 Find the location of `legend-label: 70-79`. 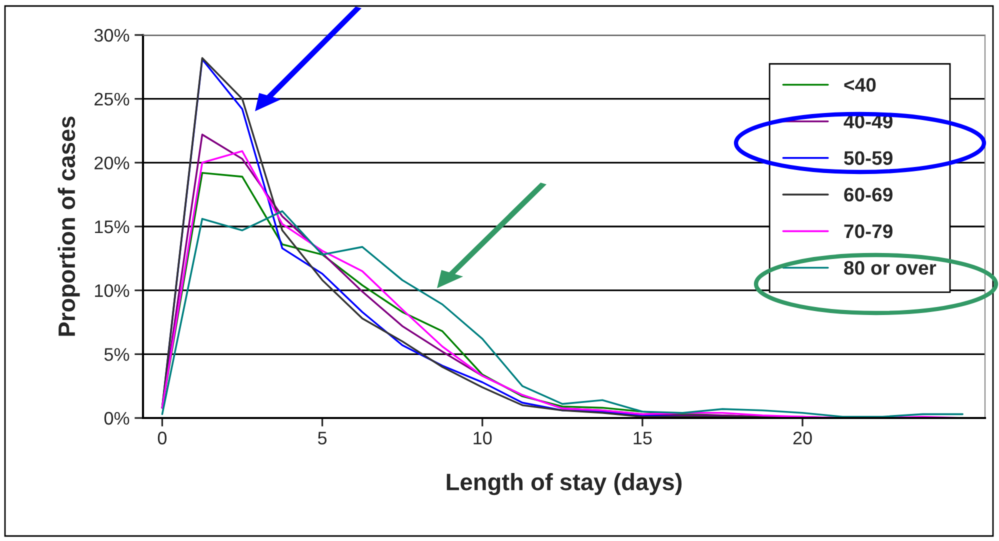

legend-label: 70-79 is located at coordinates (868, 231).